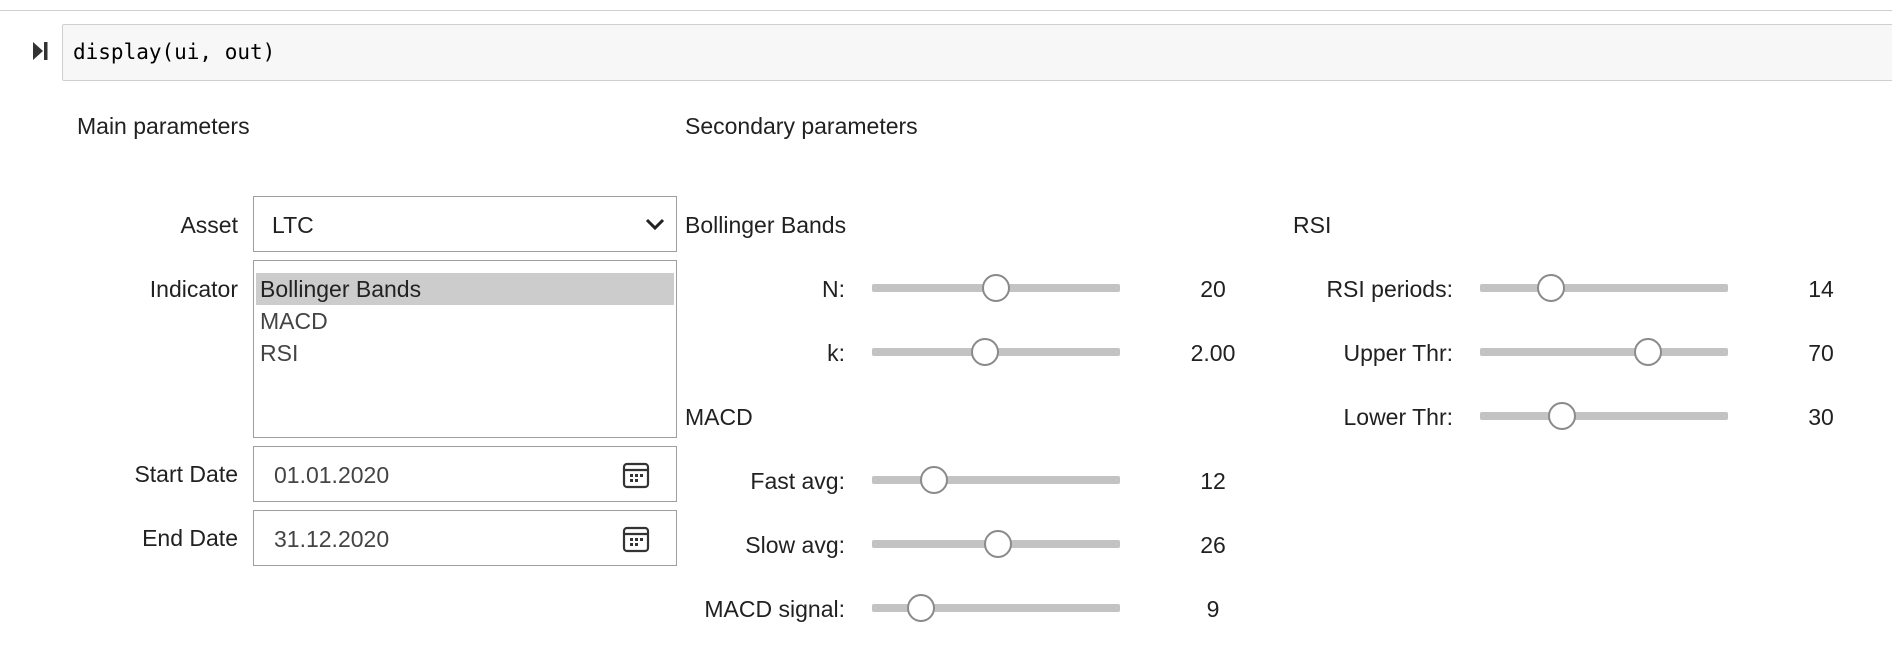 This screenshot has height=660, width=1892. Describe the element at coordinates (41, 51) in the screenshot. I see `run-cell-icon` at that location.